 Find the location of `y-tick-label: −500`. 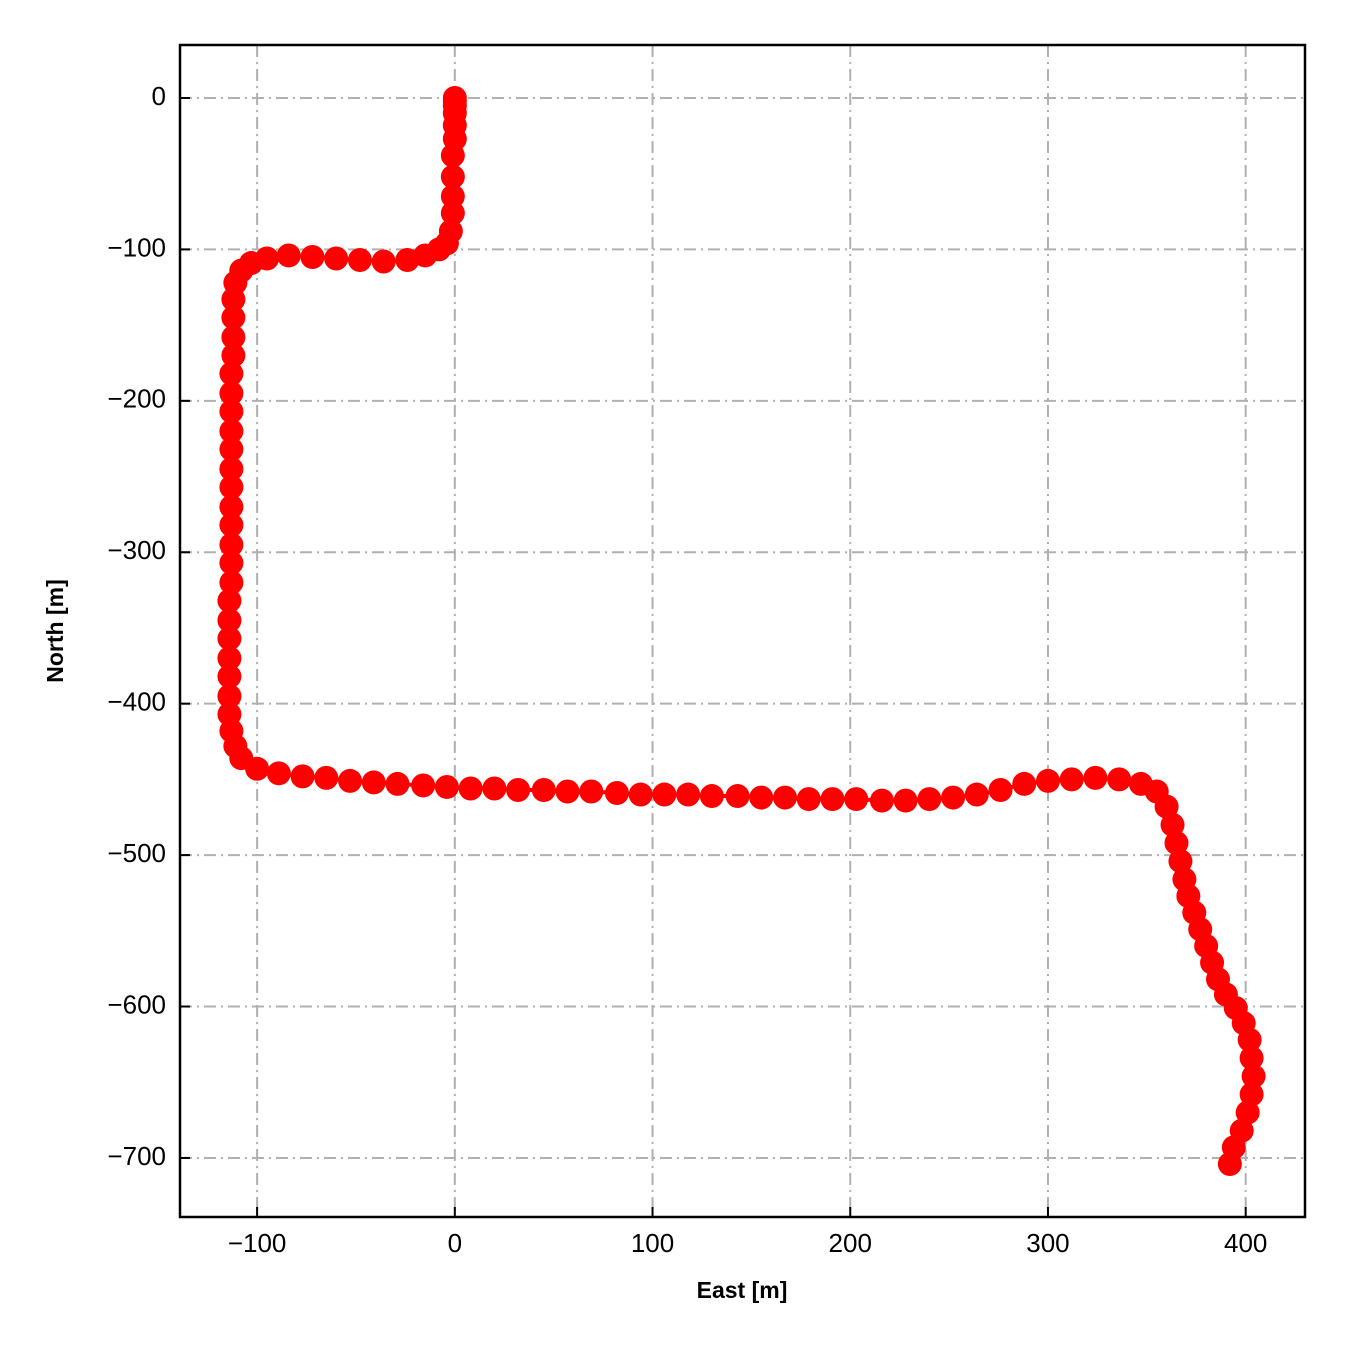

y-tick-label: −500 is located at coordinates (136, 853).